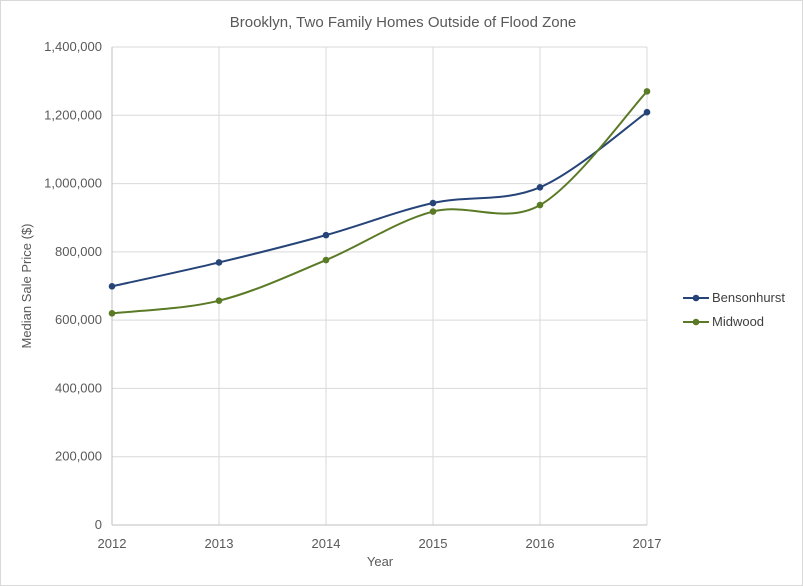  Describe the element at coordinates (734, 309) in the screenshot. I see `legend: Bensonhurst Midwood` at that location.